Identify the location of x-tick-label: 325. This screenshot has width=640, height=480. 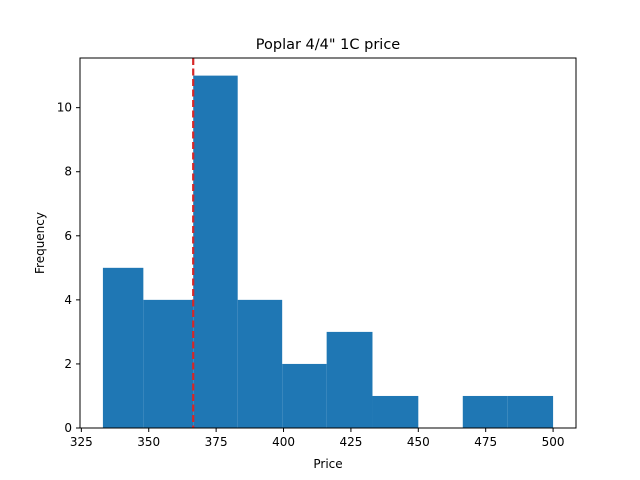
(81, 442).